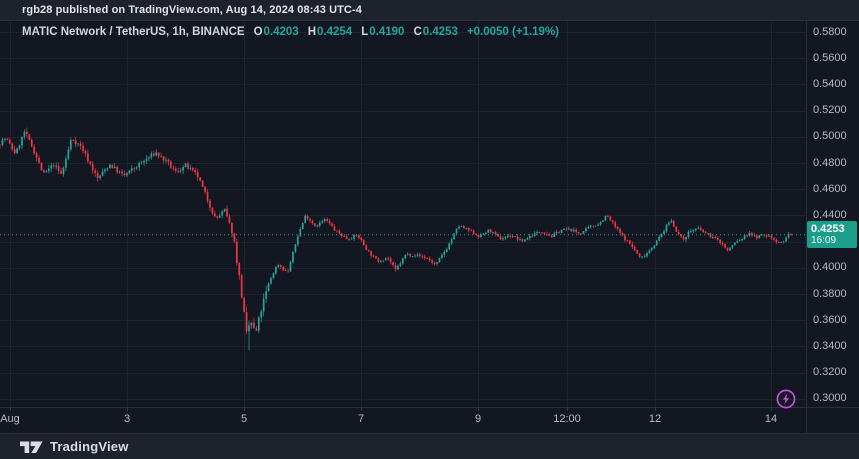 This screenshot has height=459, width=859. I want to click on footer-bar: TradingView, so click(429, 446).